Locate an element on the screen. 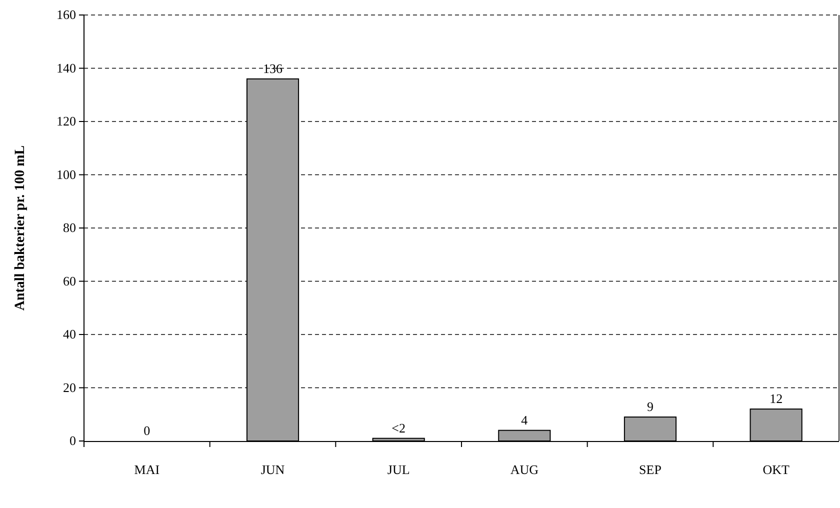  data-label: 12 is located at coordinates (776, 398).